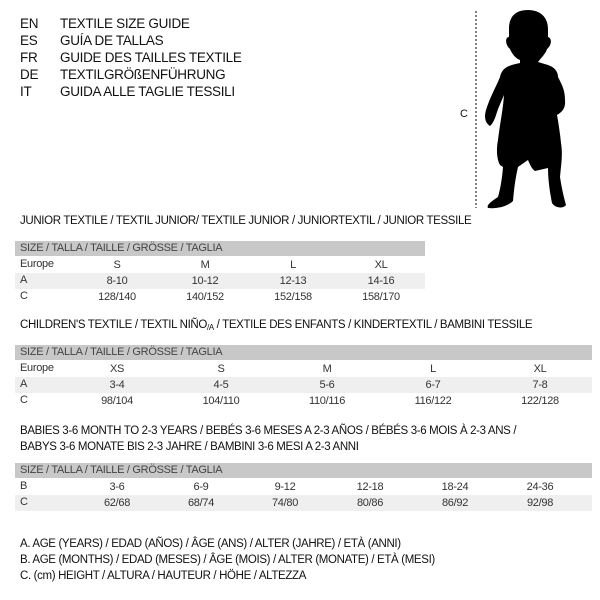 The width and height of the screenshot is (600, 600). What do you see at coordinates (24, 486) in the screenshot?
I see `row-label: B` at bounding box center [24, 486].